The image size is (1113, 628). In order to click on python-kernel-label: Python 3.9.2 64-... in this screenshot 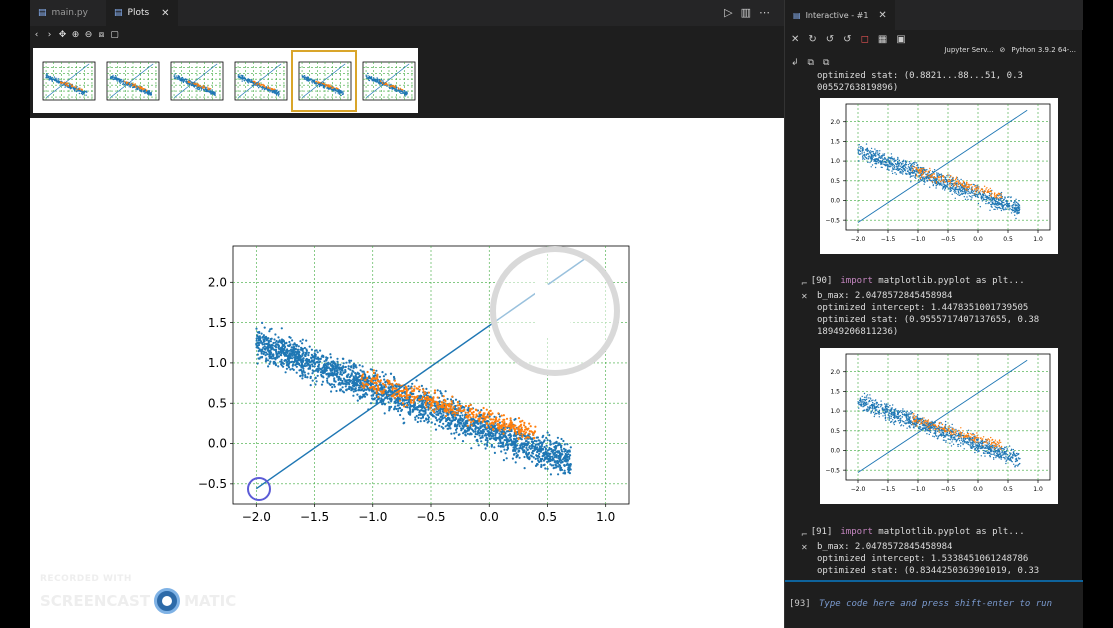, I will do `click(1043, 50)`.